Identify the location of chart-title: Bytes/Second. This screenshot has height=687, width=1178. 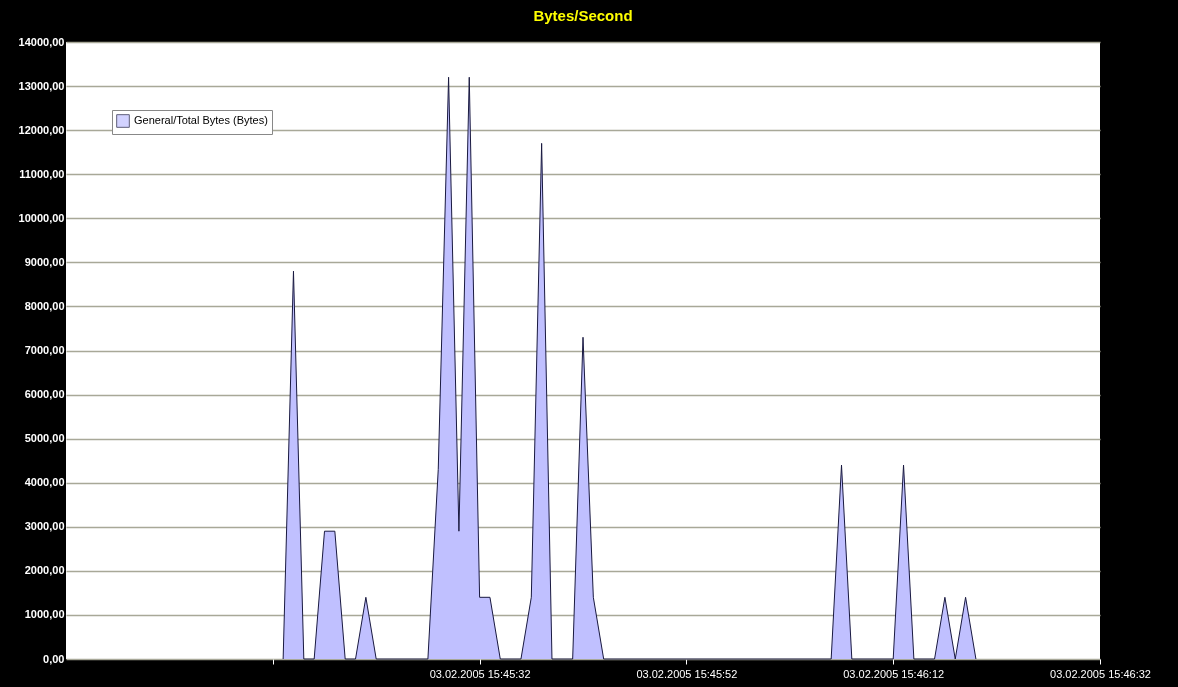
(583, 15).